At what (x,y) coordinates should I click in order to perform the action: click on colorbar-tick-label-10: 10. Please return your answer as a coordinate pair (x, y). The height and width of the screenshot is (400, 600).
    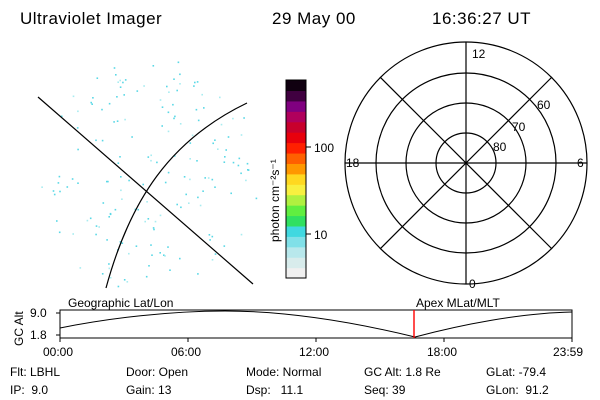
    Looking at the image, I should click on (321, 235).